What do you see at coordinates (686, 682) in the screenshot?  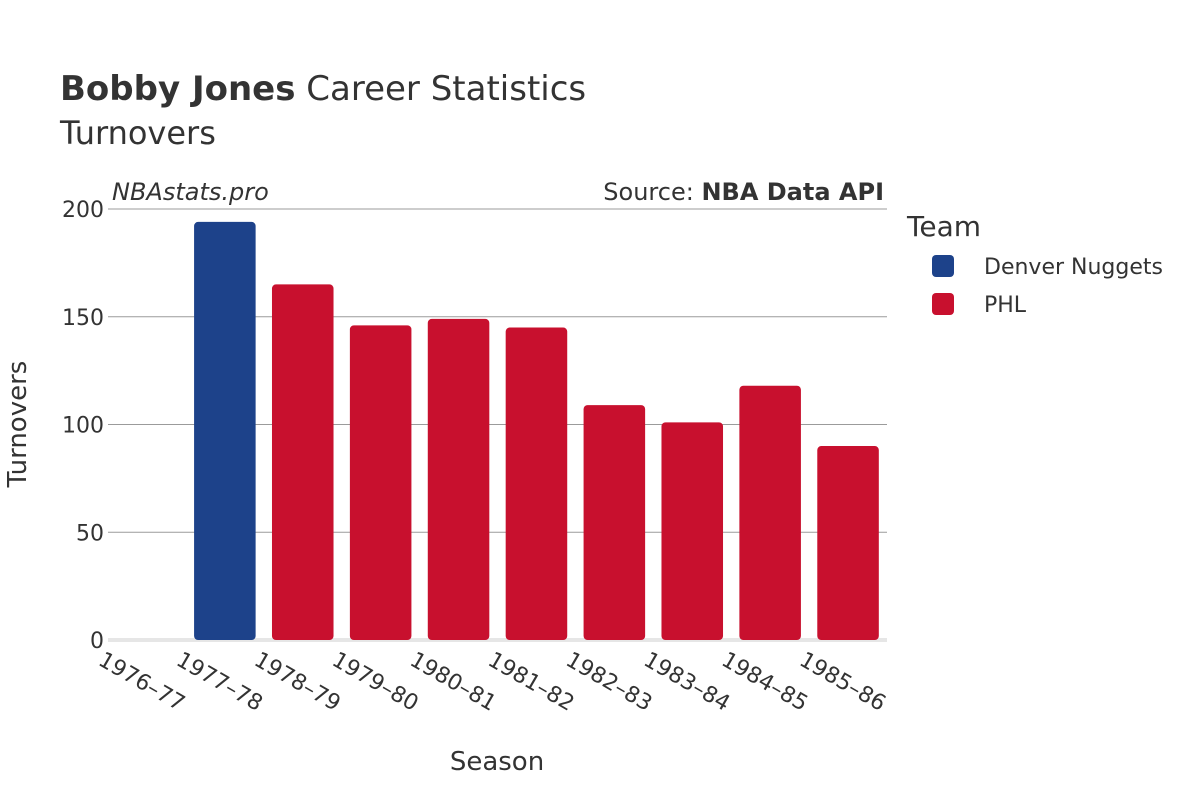 I see `x-tick-label: 1983–84` at bounding box center [686, 682].